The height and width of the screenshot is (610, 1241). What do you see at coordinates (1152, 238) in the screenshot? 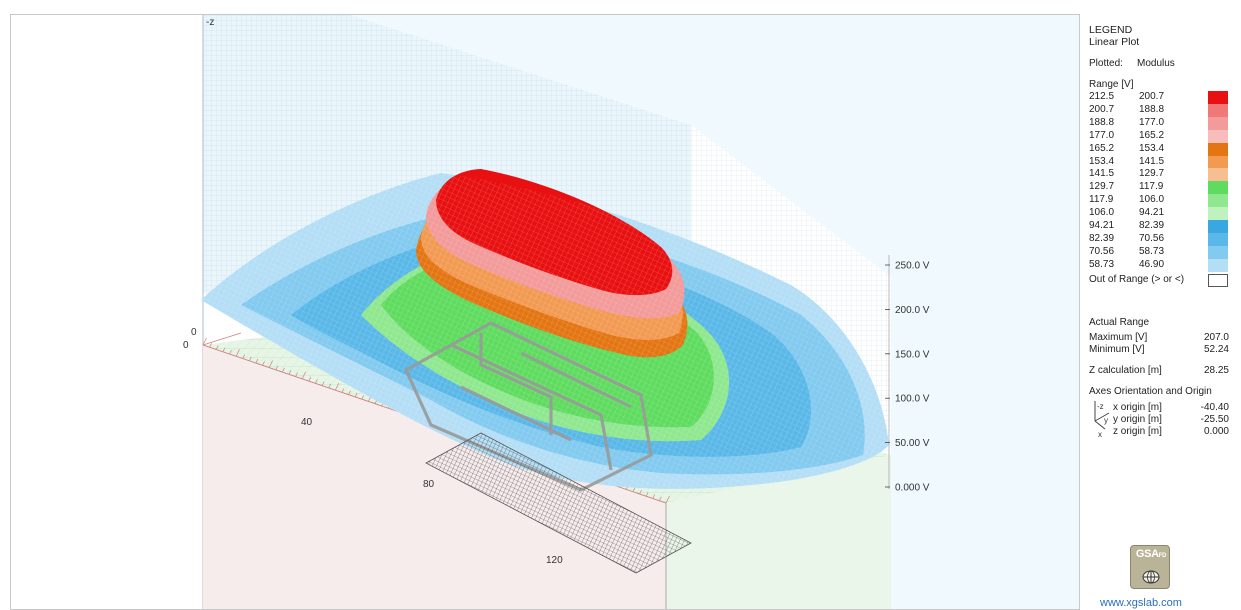
I see `range-to: 70.56` at bounding box center [1152, 238].